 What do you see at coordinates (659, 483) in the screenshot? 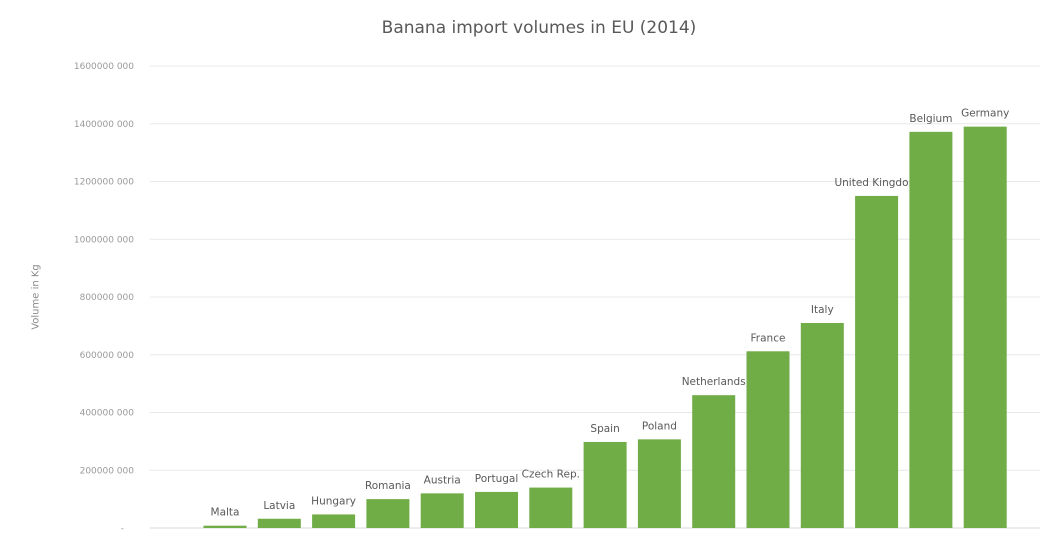
I see `bar-poland` at bounding box center [659, 483].